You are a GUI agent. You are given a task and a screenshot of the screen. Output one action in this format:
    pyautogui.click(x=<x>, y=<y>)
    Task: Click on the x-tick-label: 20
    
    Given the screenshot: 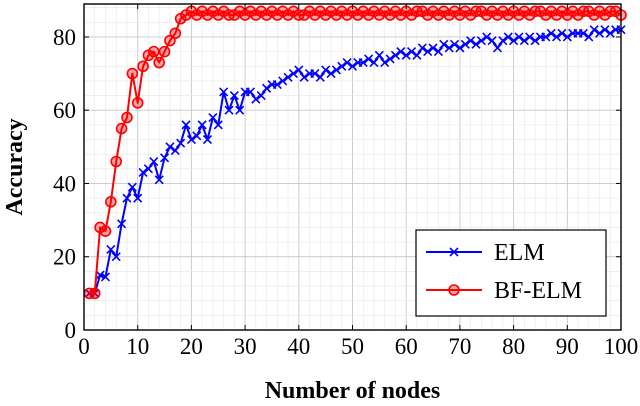 What is the action you would take?
    pyautogui.click(x=191, y=346)
    